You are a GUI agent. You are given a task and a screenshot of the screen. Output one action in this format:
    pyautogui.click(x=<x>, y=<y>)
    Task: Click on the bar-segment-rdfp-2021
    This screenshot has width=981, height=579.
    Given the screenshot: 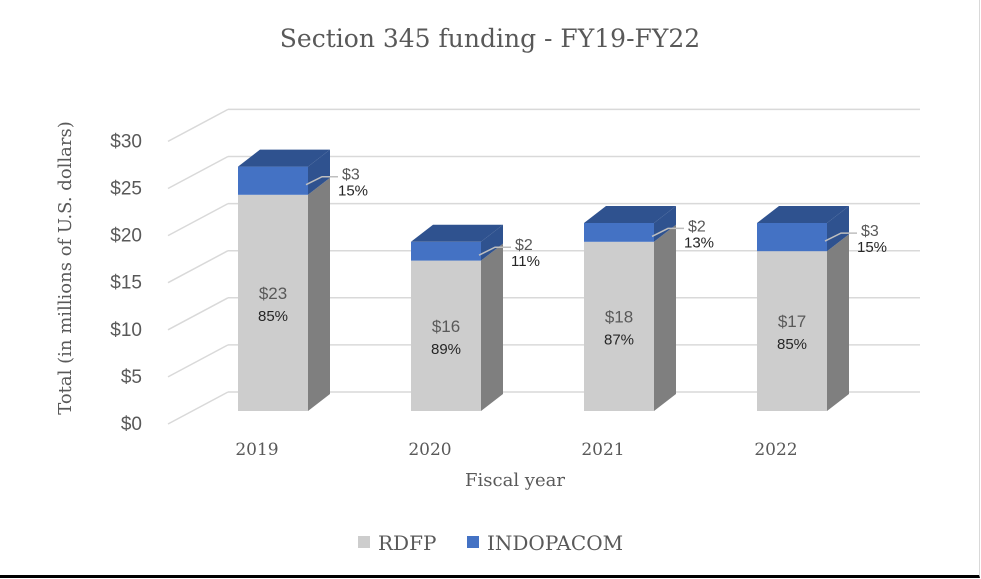 What is the action you would take?
    pyautogui.click(x=630, y=317)
    